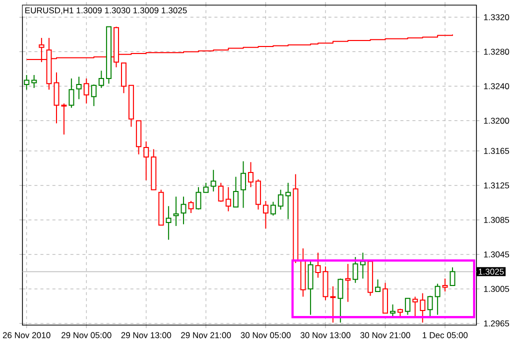  Describe the element at coordinates (265, 335) in the screenshot. I see `x-tick-label: 30 Nov 05:00` at that location.